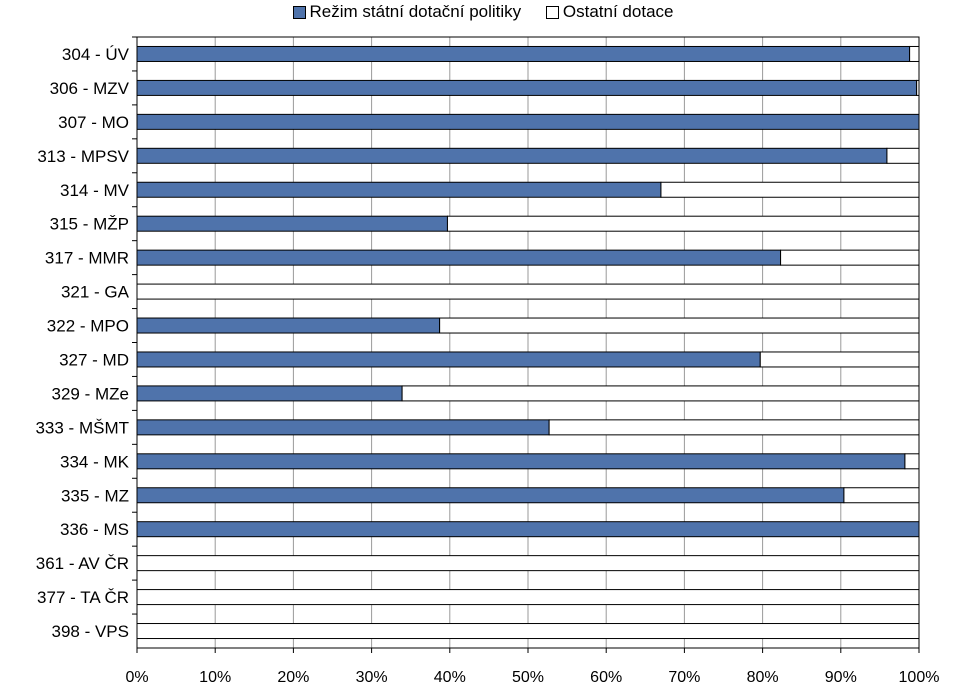  What do you see at coordinates (415, 11) in the screenshot?
I see `legend-label-series-1: Režim státní dotační politiky` at bounding box center [415, 11].